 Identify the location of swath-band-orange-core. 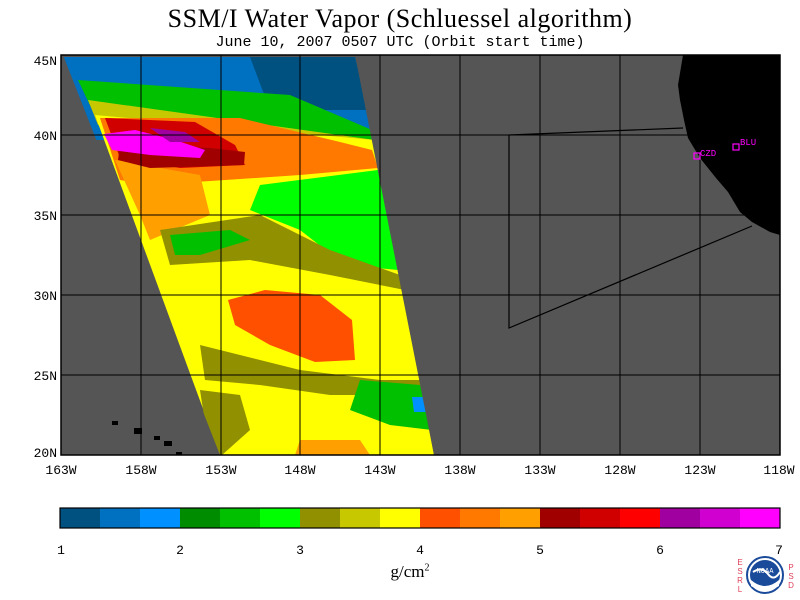
(291, 326).